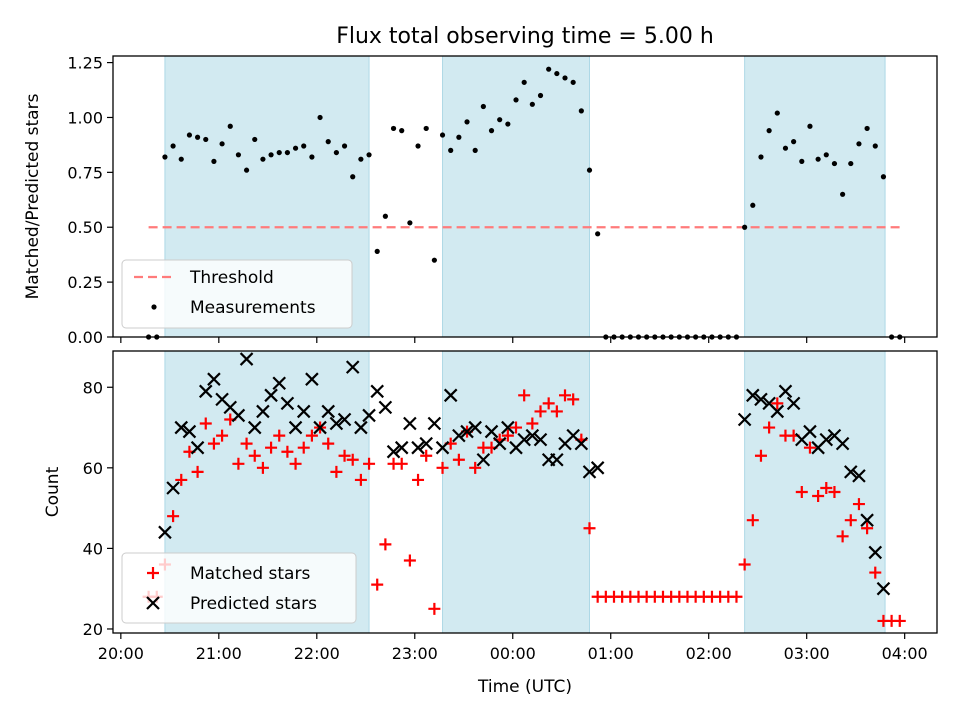  Describe the element at coordinates (239, 588) in the screenshot. I see `legend-frame` at that location.